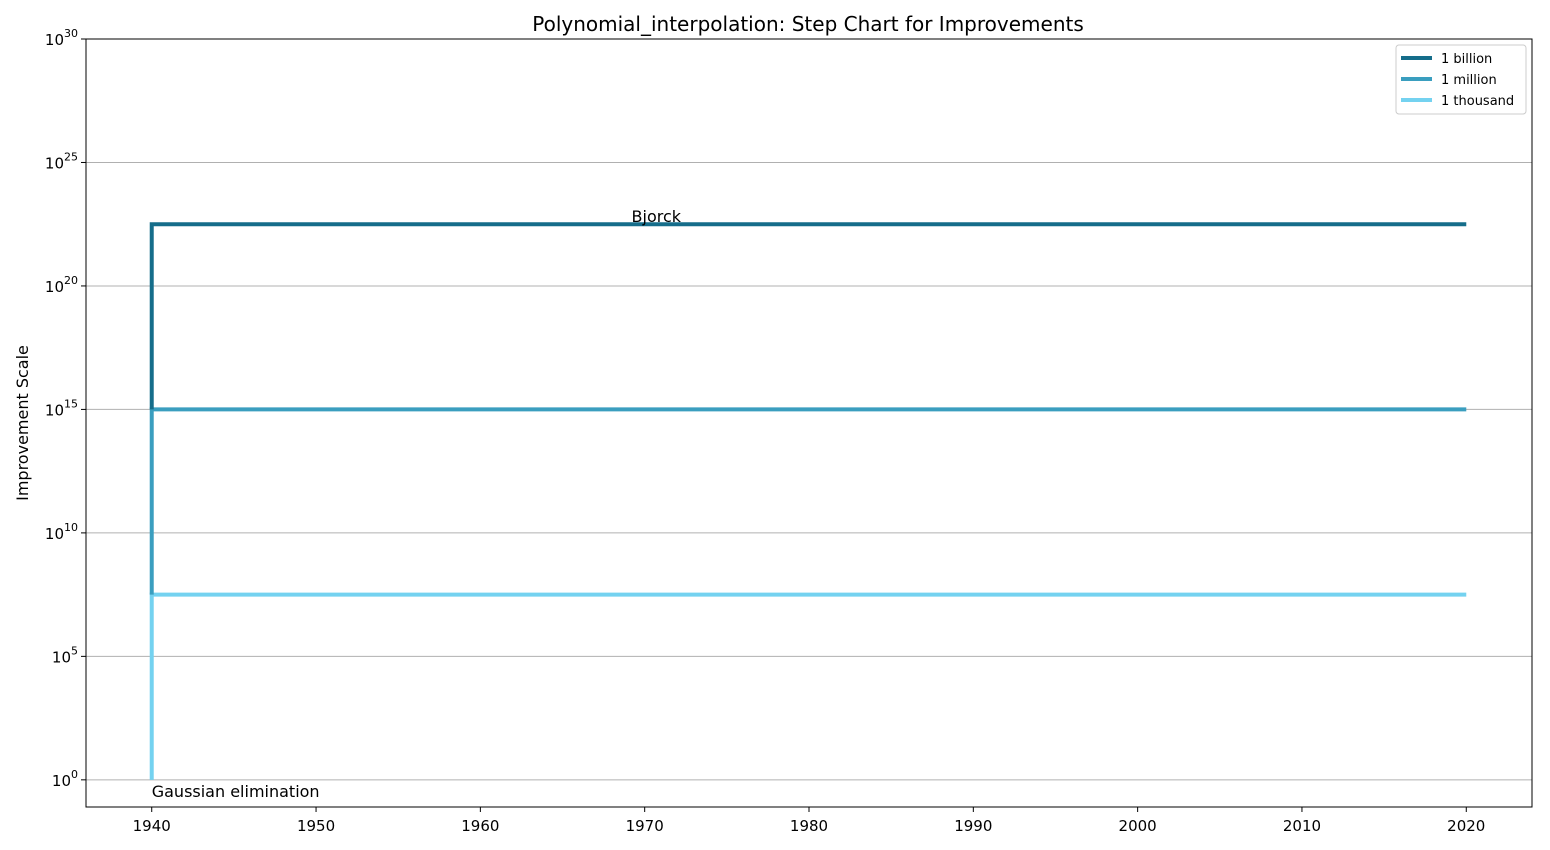 This screenshot has width=1550, height=850. I want to click on y-axis-label: Improvement Scale, so click(22, 423).